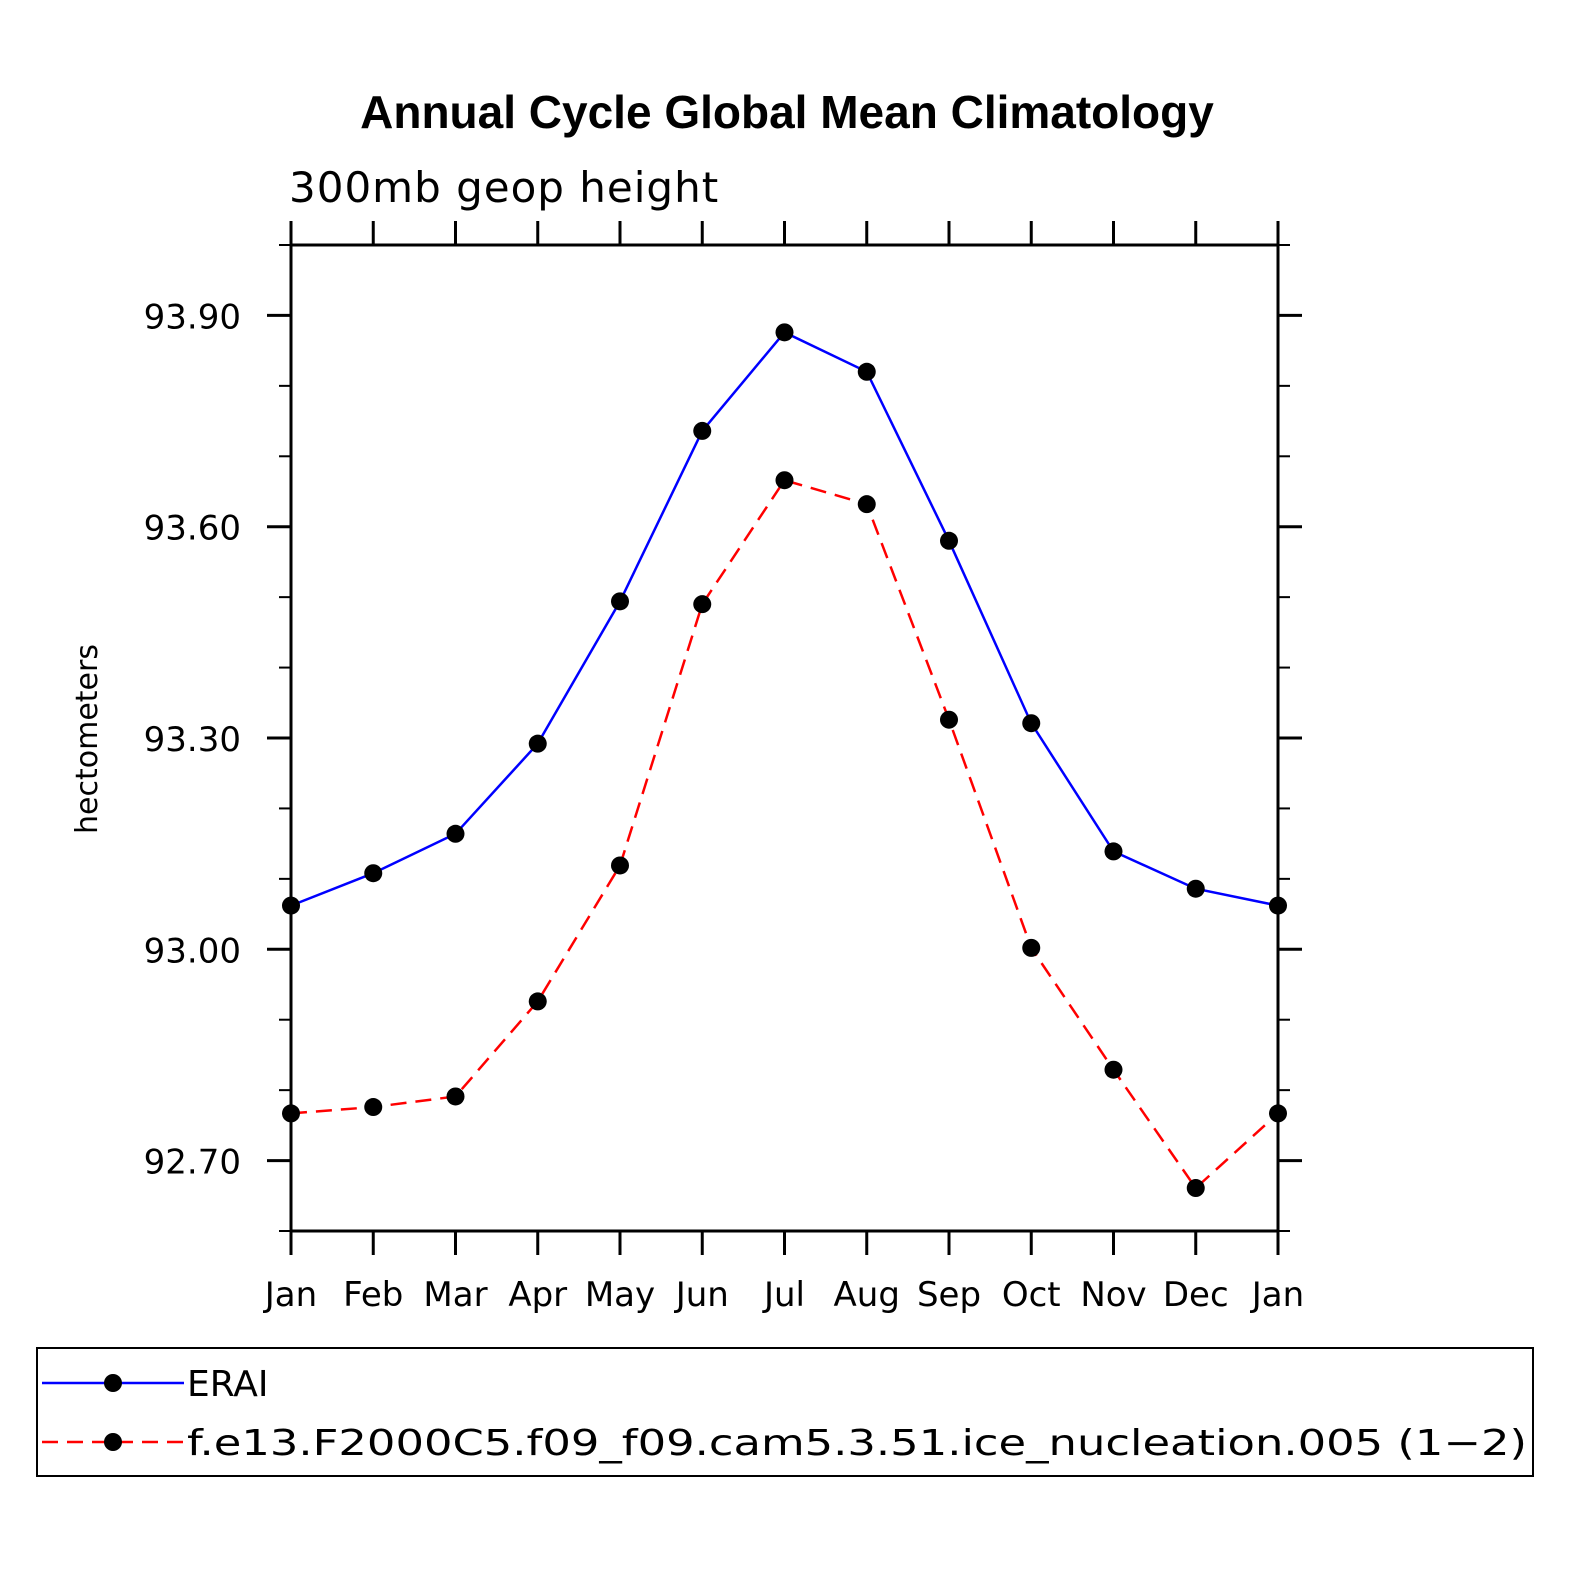 The width and height of the screenshot is (1574, 1574). What do you see at coordinates (192, 529) in the screenshot?
I see `y-tick-label: 93.60` at bounding box center [192, 529].